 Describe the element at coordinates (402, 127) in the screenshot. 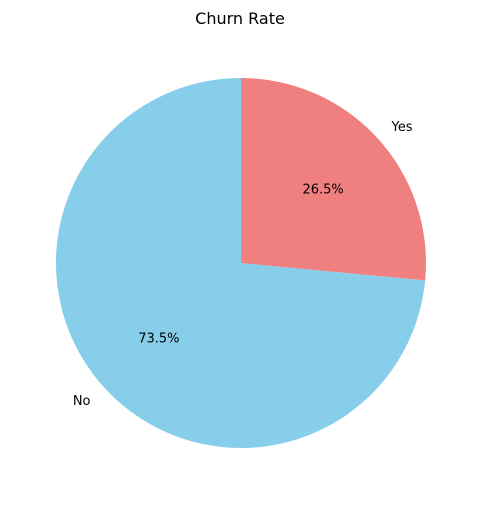

I see `slice-label-yes: Yes` at that location.